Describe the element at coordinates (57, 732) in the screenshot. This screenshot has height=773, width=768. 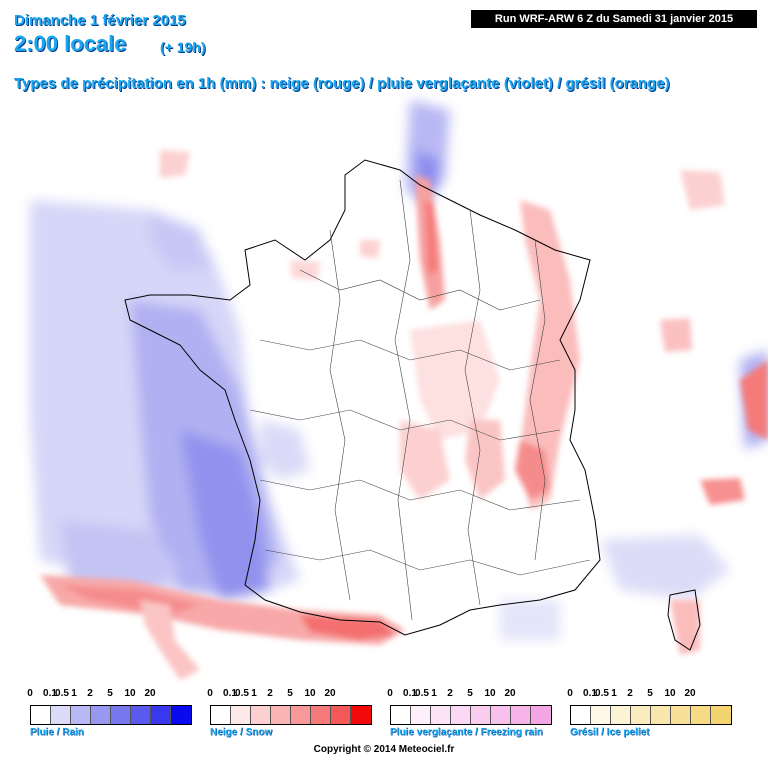
I see `legend-label: Pluie / Rain` at that location.